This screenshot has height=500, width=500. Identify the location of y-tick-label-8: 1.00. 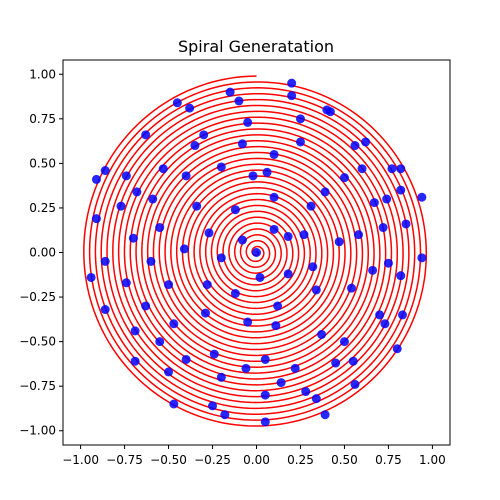
(42, 74).